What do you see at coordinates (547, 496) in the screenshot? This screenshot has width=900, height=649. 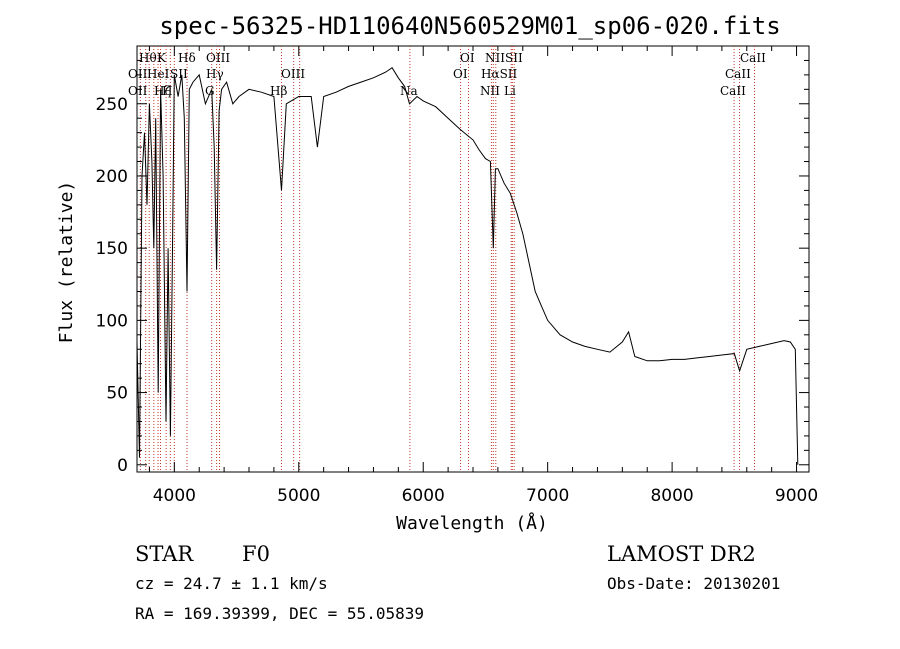 I see `x-tick-label: 7000` at bounding box center [547, 496].